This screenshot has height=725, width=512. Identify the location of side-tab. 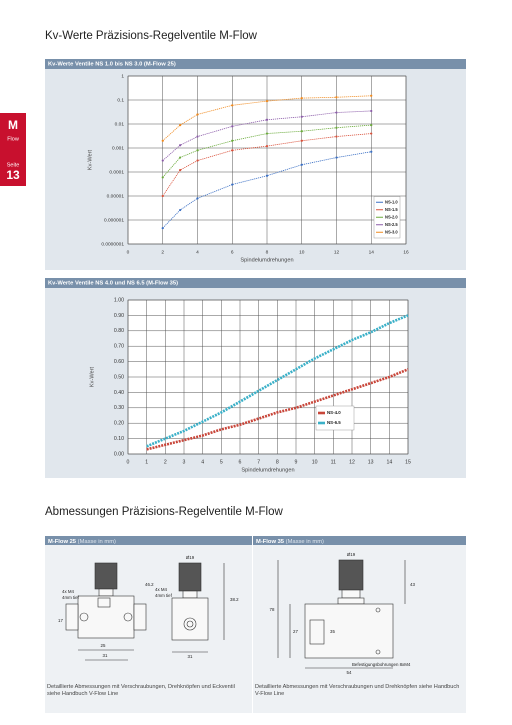
(13, 149).